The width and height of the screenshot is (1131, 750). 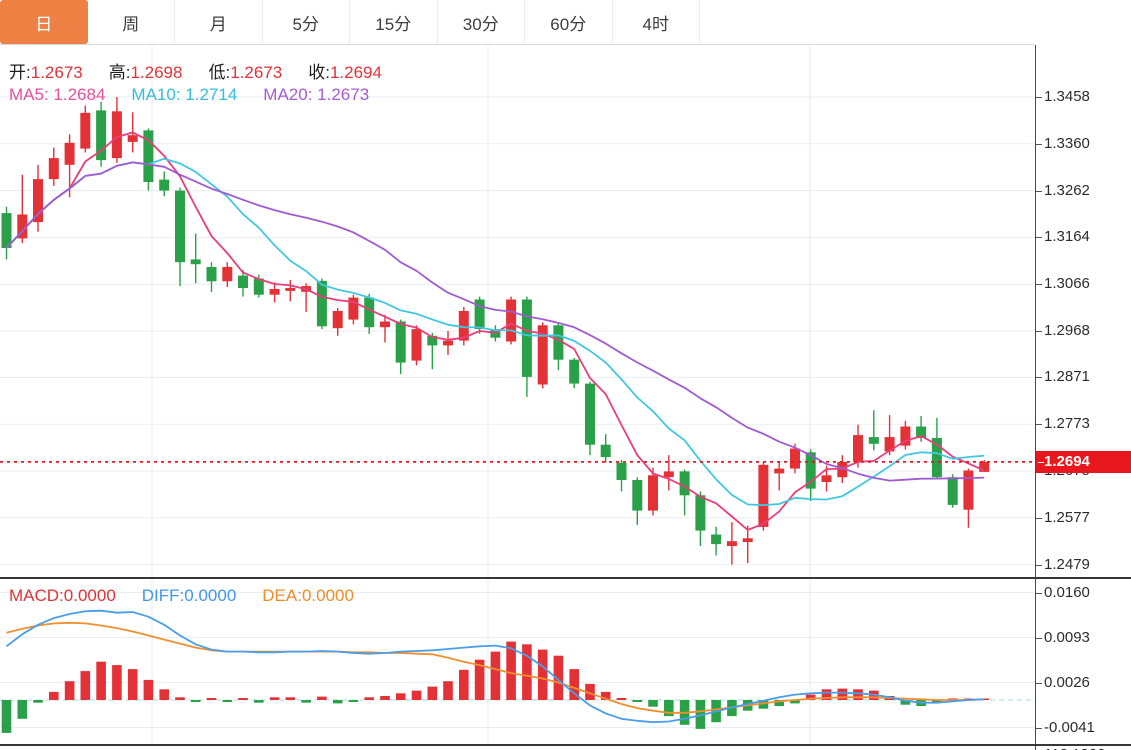 I want to click on axis-border-line, so click(x=1035, y=397).